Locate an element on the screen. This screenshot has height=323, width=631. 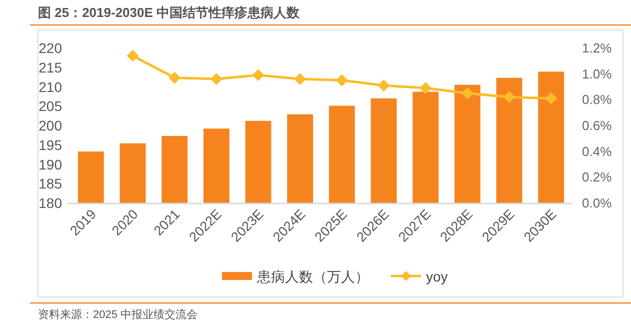
y-tick-label: 205 is located at coordinates (50, 106).